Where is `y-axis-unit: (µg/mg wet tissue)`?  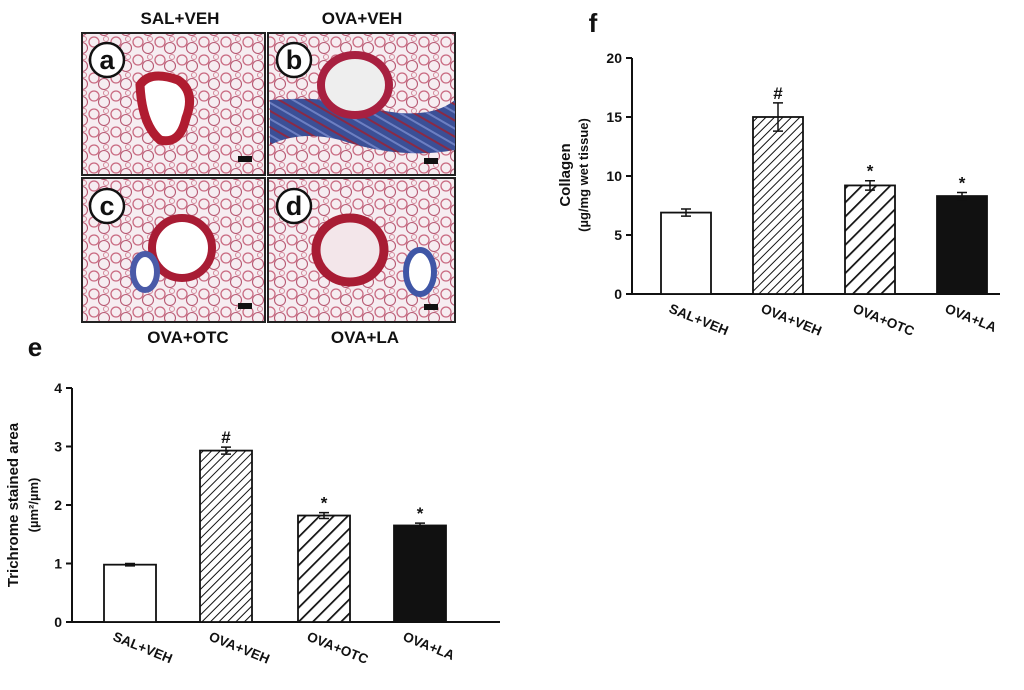
y-axis-unit: (µg/mg wet tissue) is located at coordinates (583, 175).